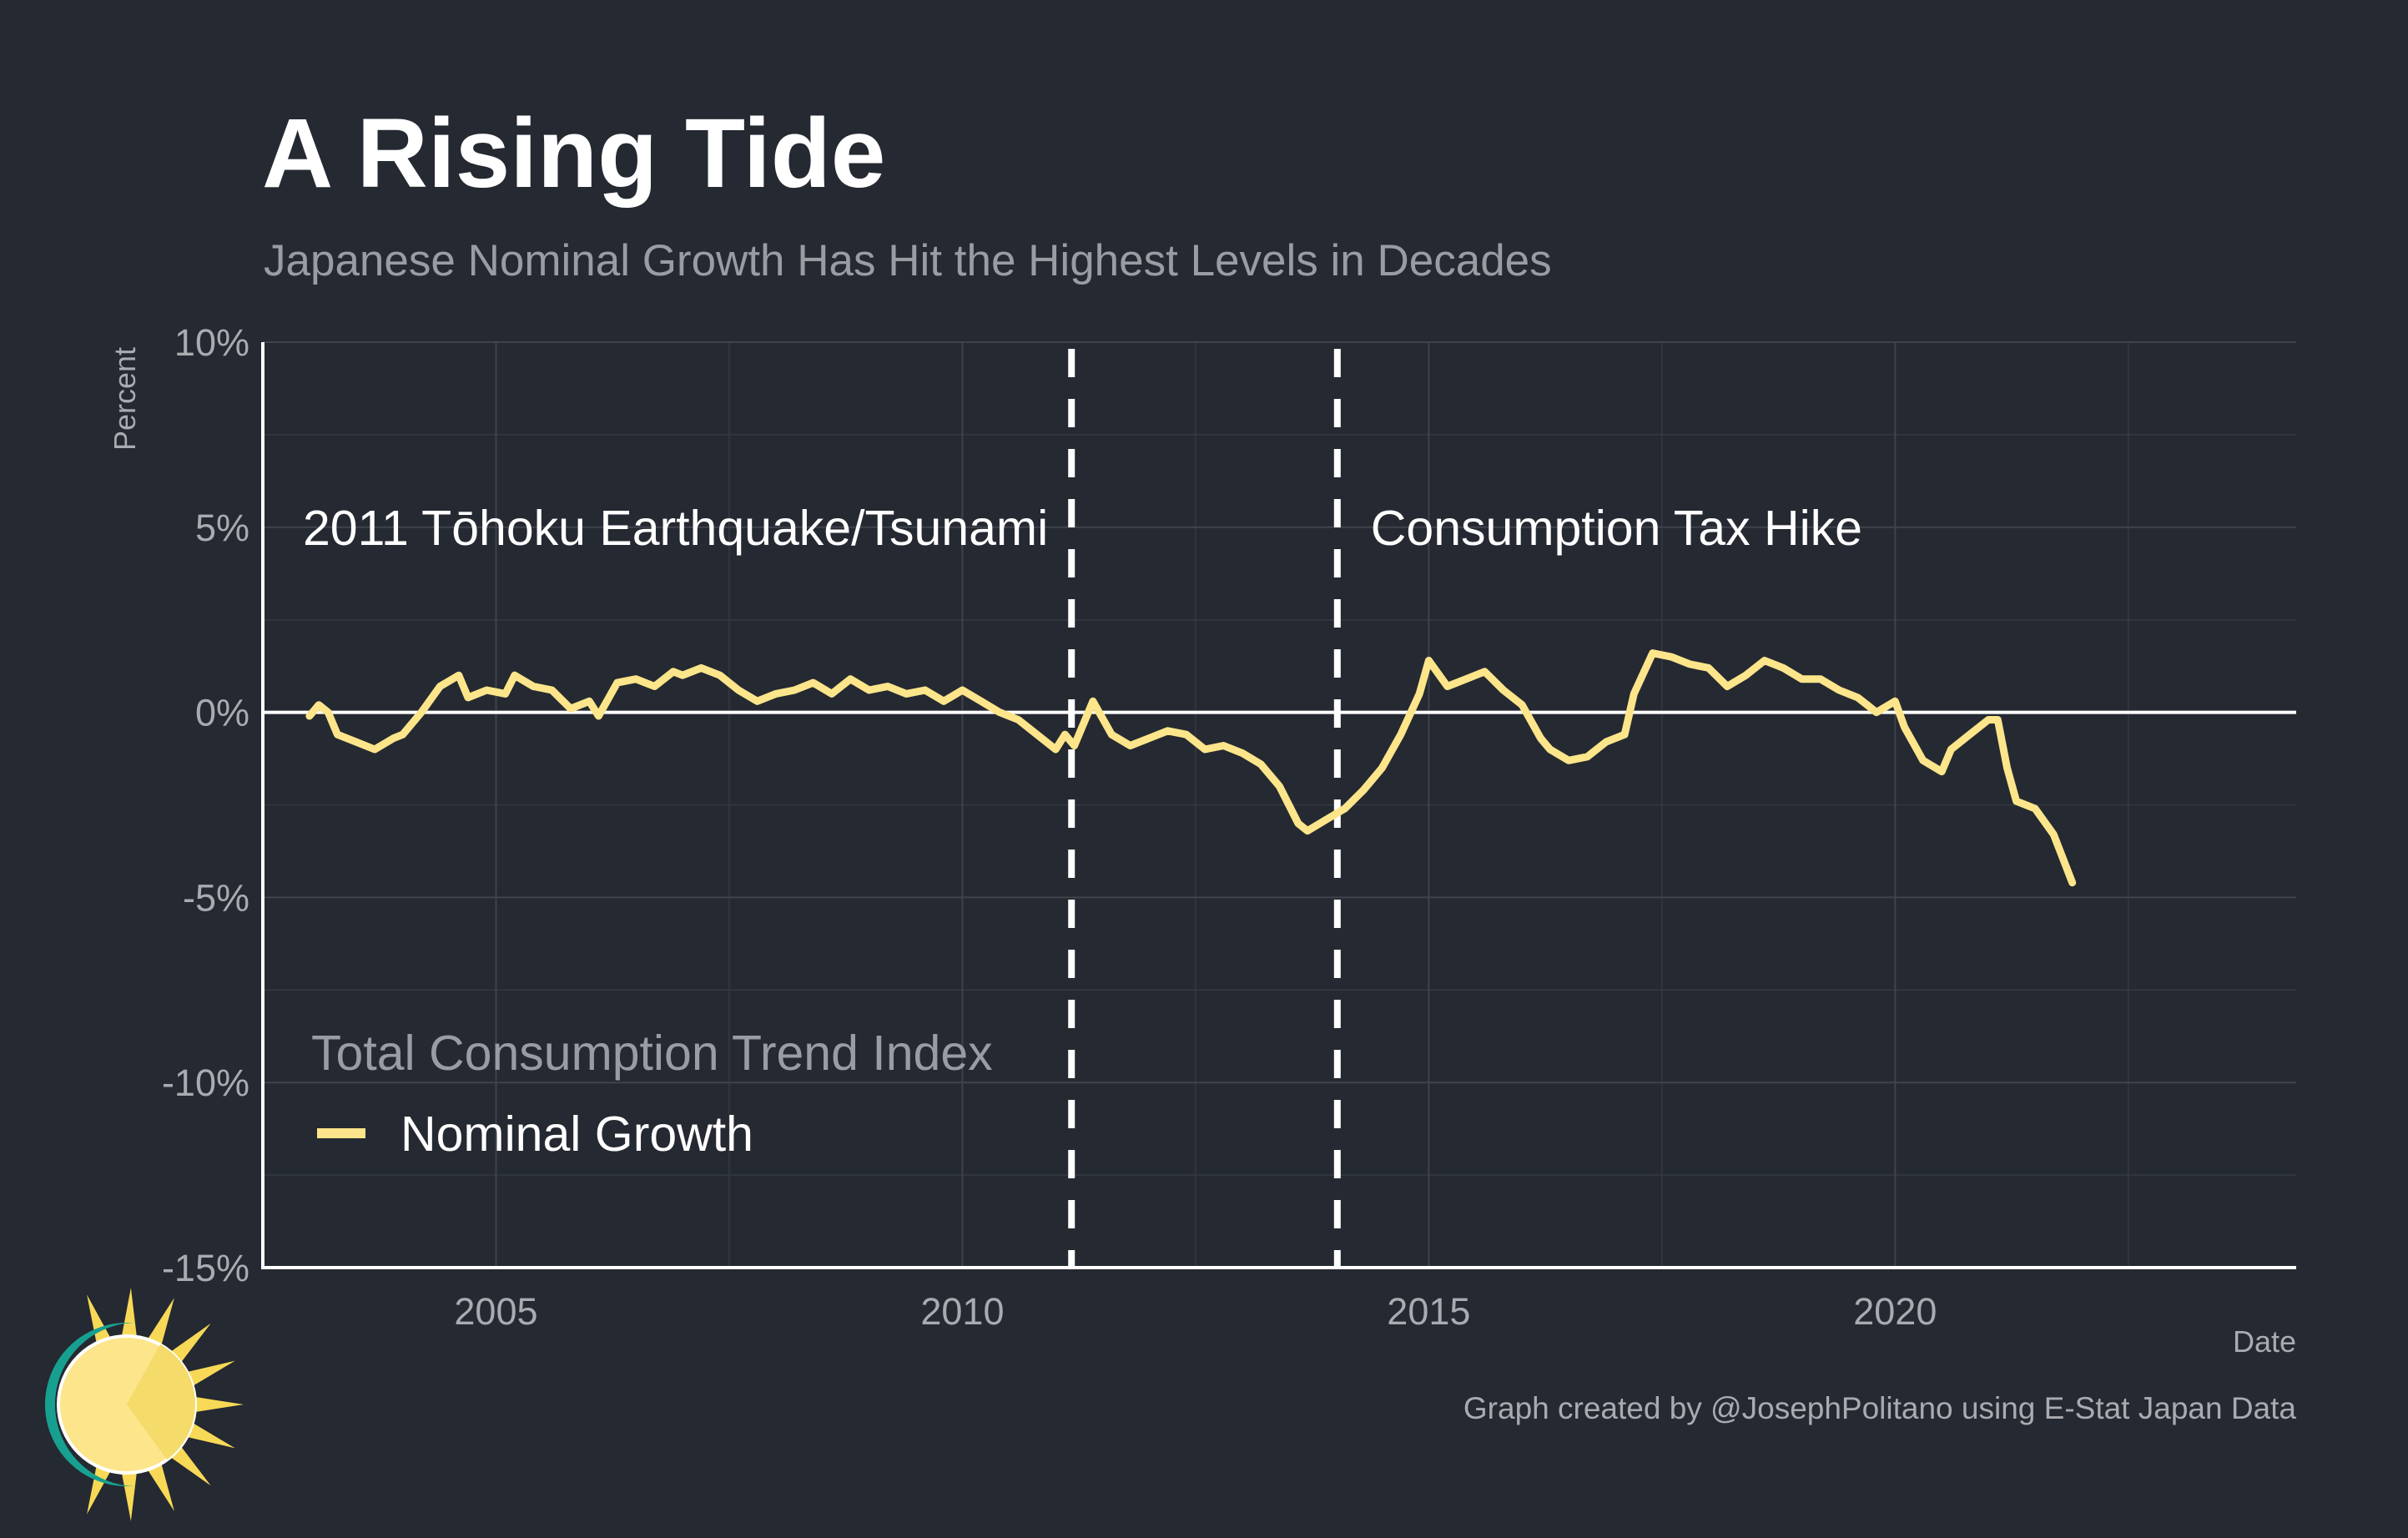  What do you see at coordinates (576, 1134) in the screenshot?
I see `legend-label: Nominal Growth` at bounding box center [576, 1134].